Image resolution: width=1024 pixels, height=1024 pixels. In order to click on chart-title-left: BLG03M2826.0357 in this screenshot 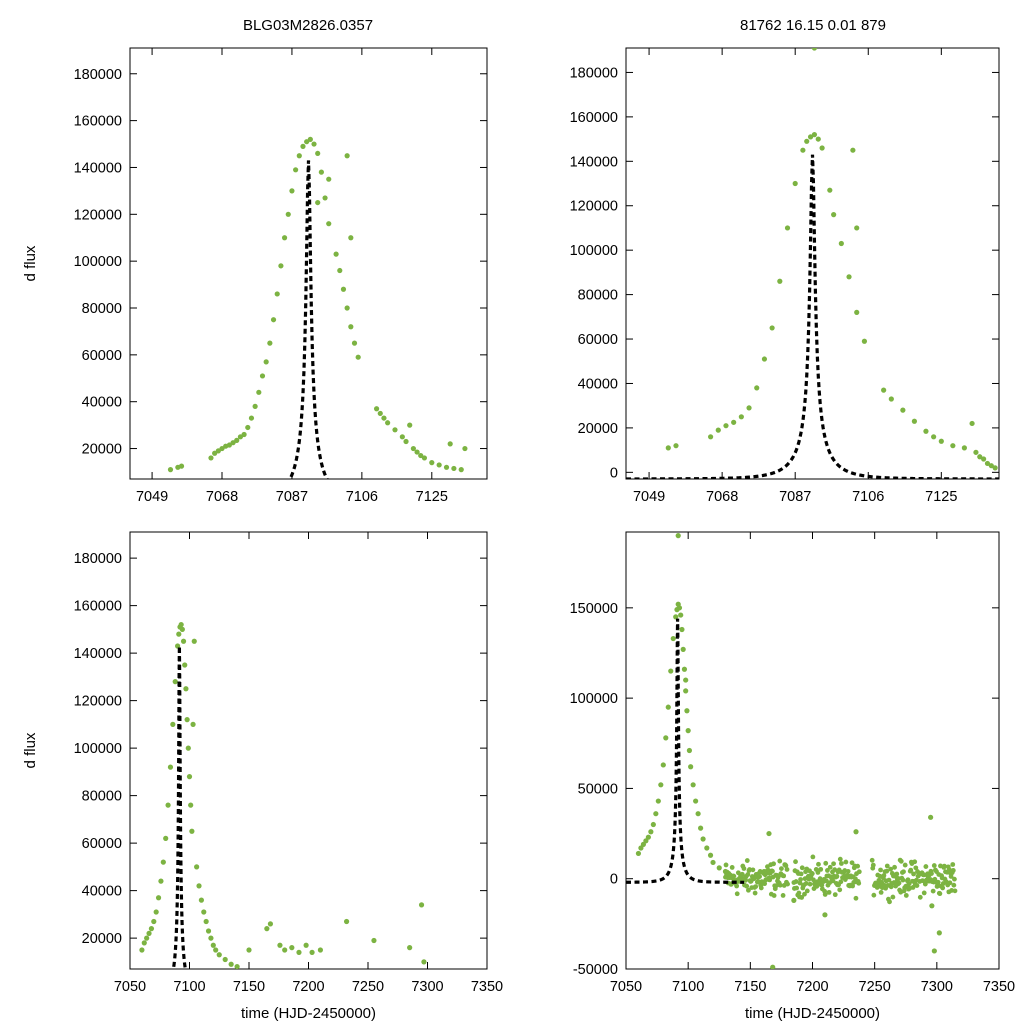, I will do `click(308, 25)`.